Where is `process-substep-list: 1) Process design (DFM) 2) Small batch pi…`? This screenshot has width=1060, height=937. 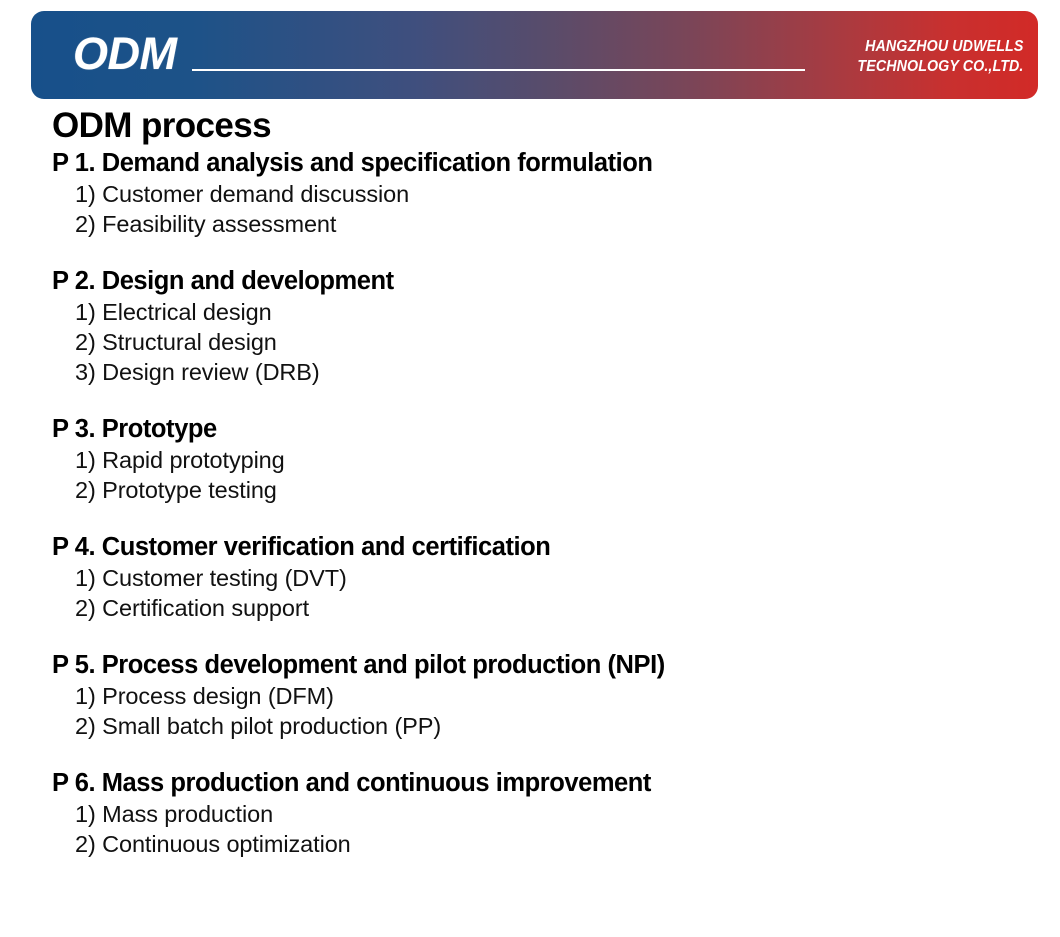 process-substep-list: 1) Process design (DFM) 2) Small batch pi… is located at coordinates (530, 711).